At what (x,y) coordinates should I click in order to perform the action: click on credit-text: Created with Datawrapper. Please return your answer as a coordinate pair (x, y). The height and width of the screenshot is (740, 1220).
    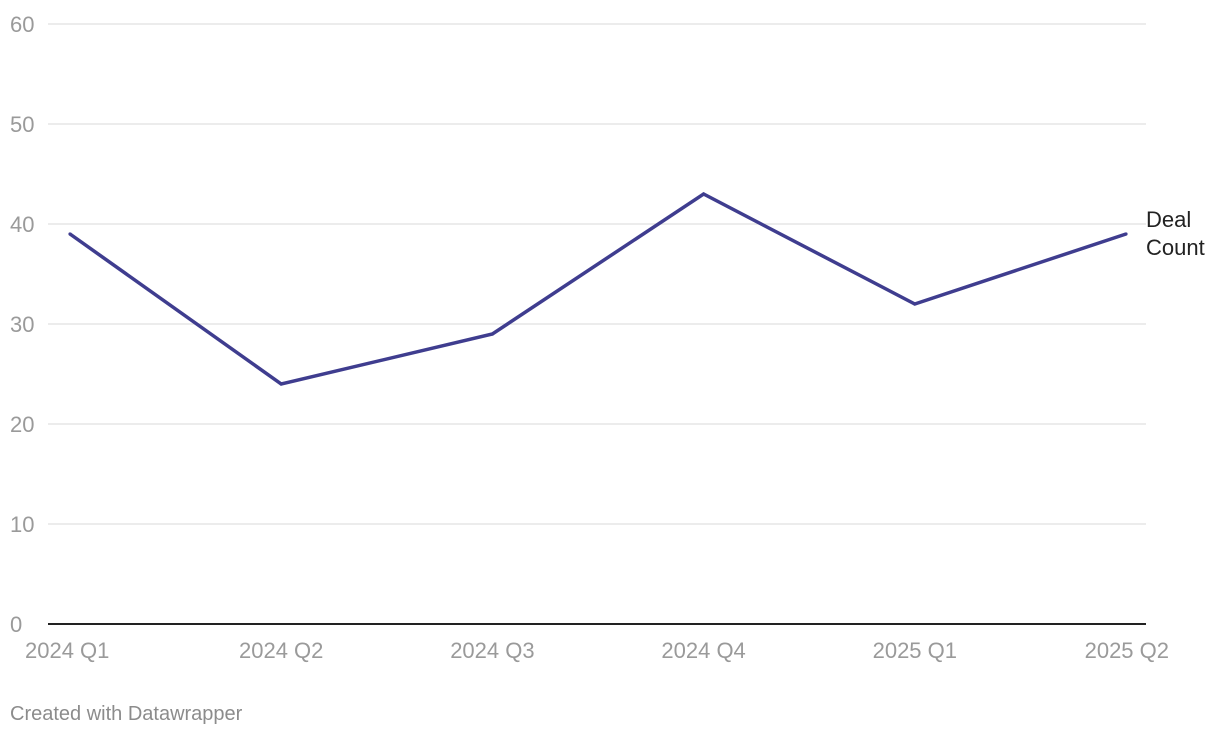
    Looking at the image, I should click on (126, 714).